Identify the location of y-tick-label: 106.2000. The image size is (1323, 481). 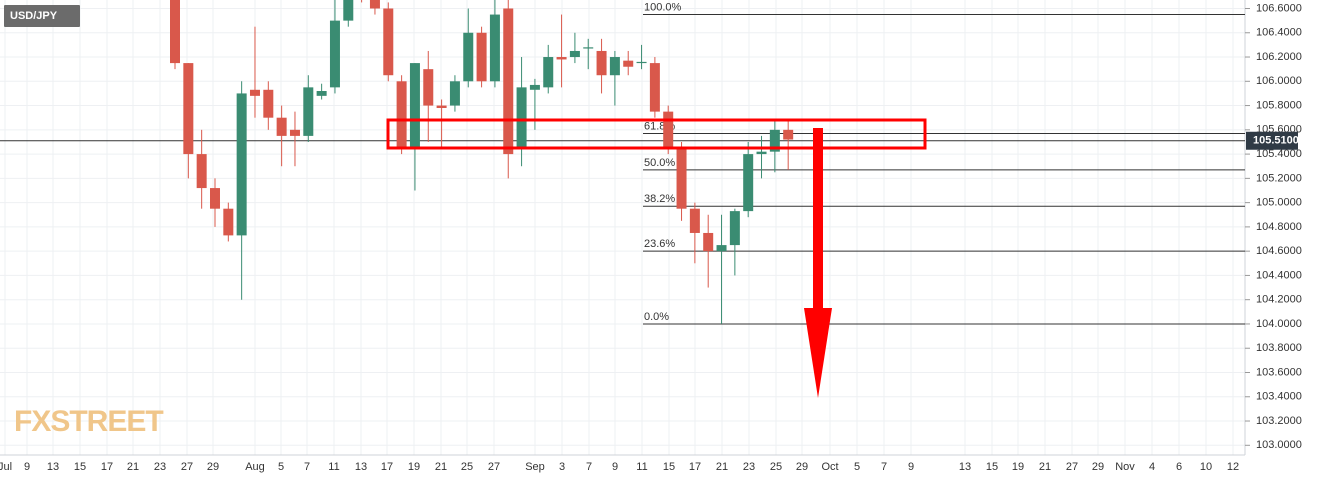
(1279, 57).